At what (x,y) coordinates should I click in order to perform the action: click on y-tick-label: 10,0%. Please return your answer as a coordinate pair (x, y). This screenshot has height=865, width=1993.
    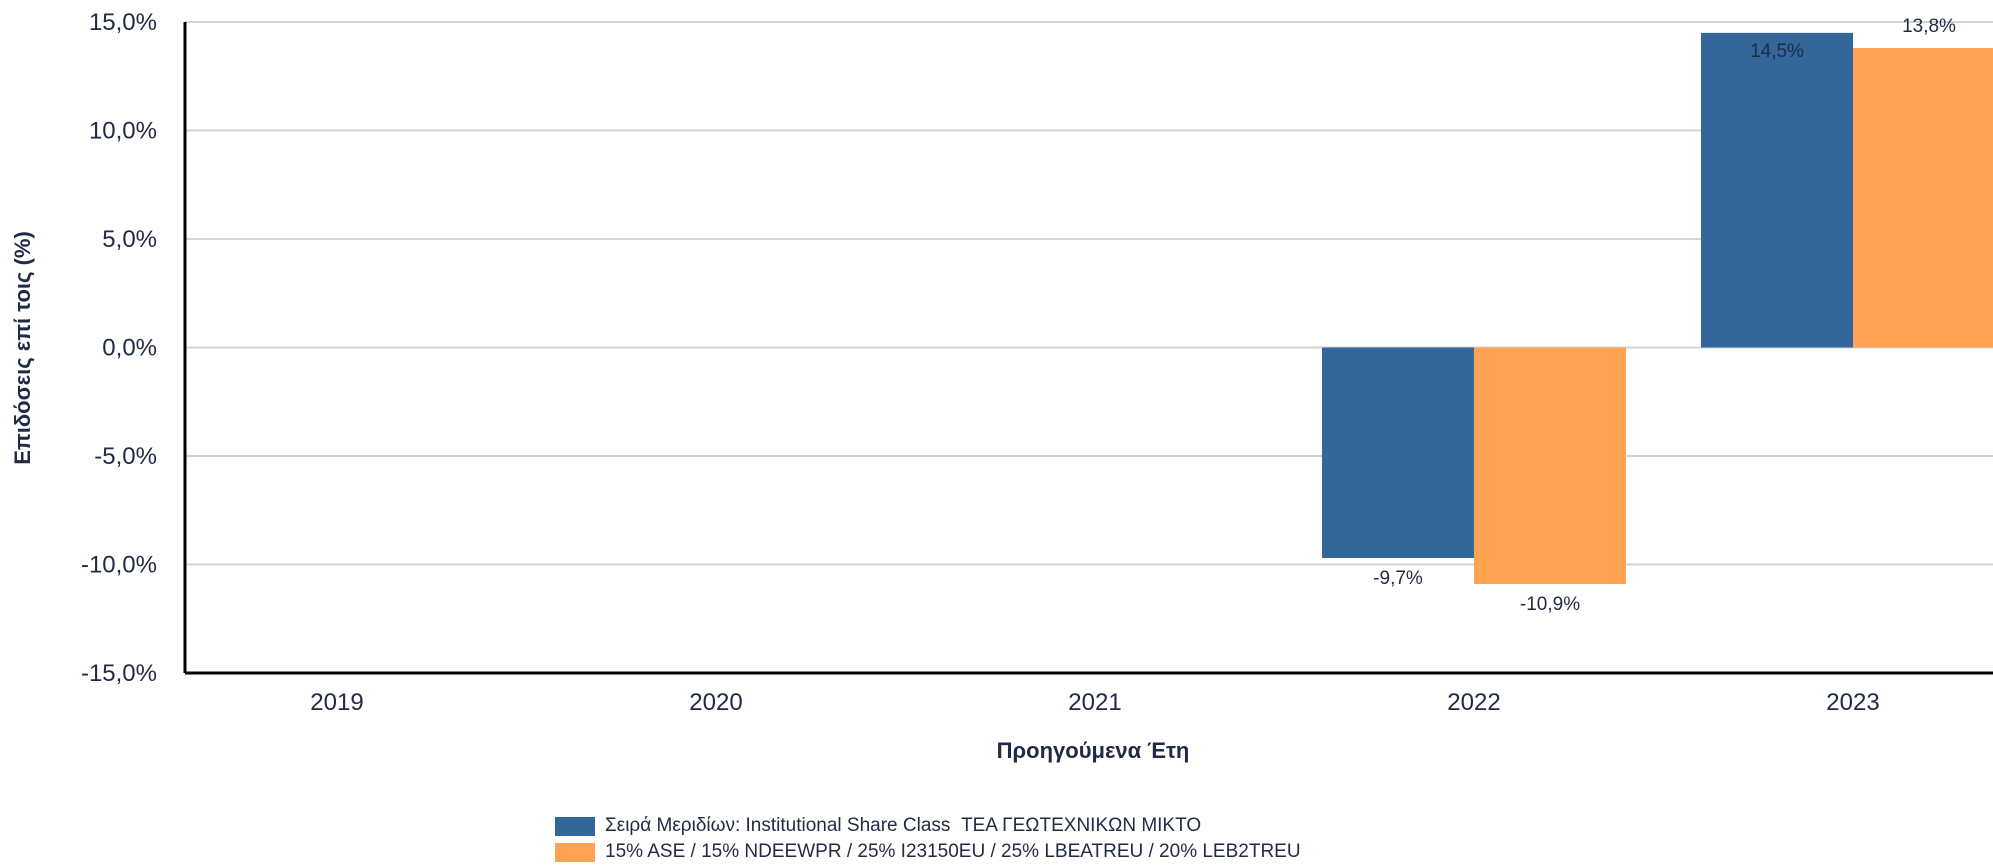
    Looking at the image, I should click on (123, 131).